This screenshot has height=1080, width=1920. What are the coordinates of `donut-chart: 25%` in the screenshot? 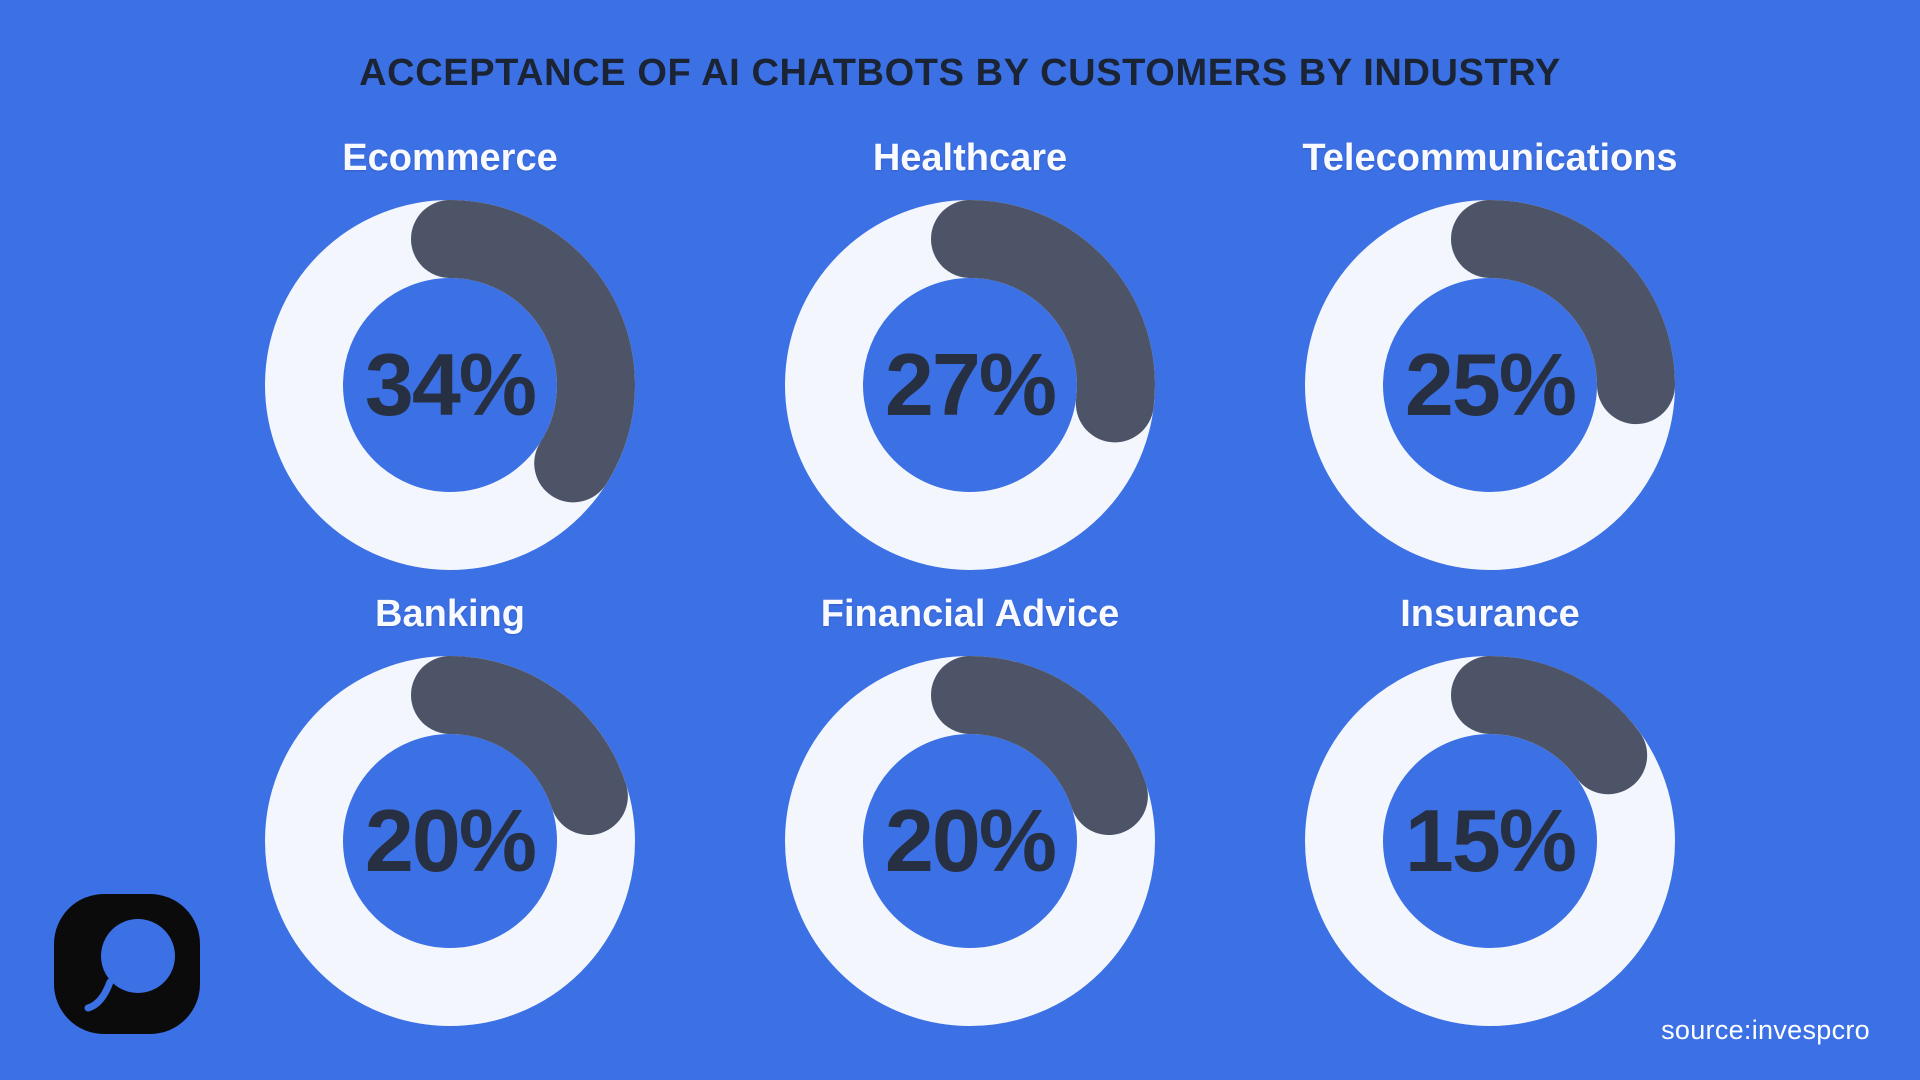 It's located at (1490, 385).